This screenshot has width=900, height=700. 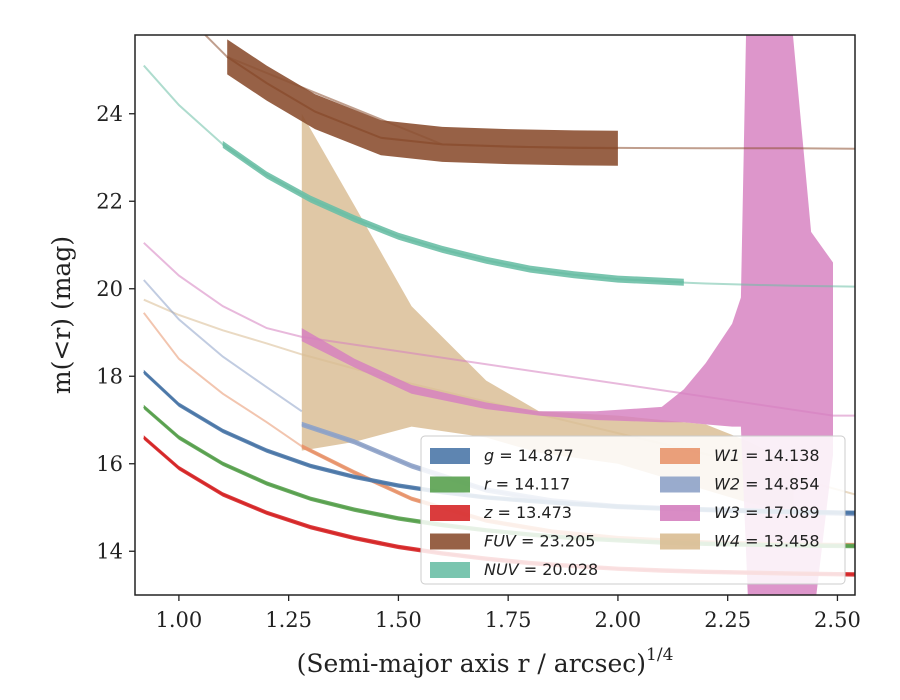 I want to click on legend-swatch-z, so click(x=450, y=513).